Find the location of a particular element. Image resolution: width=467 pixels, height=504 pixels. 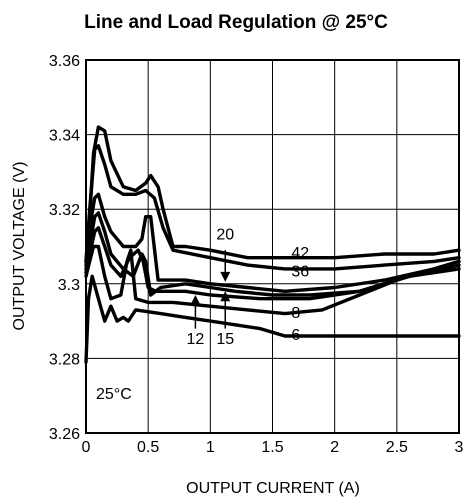

curve-labels: 42 36 20 15 12 8 6 is located at coordinates (248, 286).